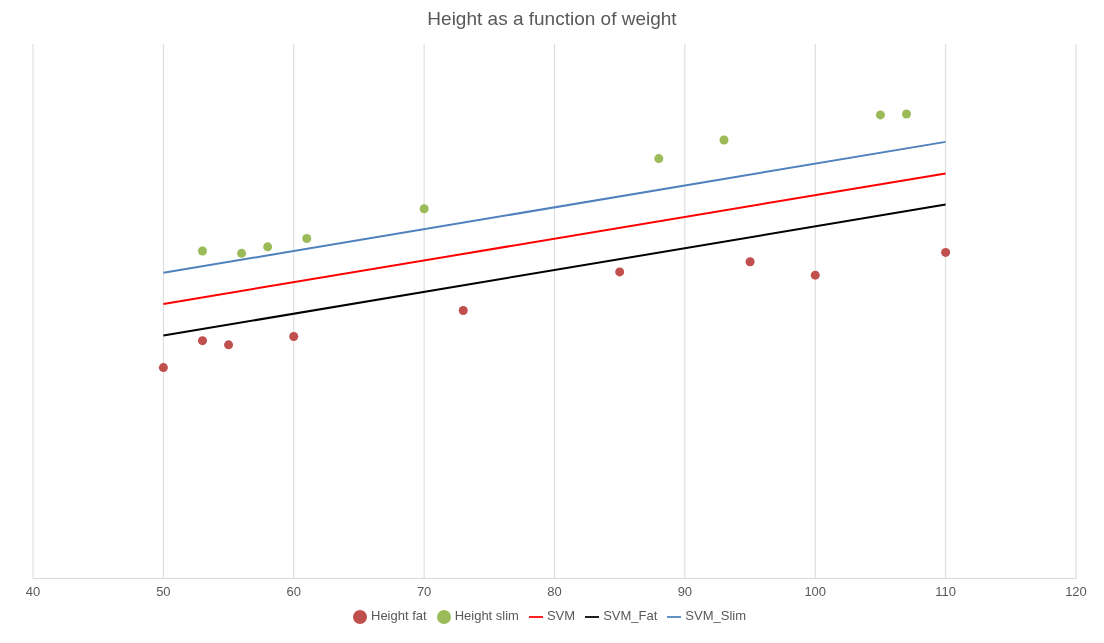 The width and height of the screenshot is (1104, 643). I want to click on x-tick-label: 50, so click(163, 591).